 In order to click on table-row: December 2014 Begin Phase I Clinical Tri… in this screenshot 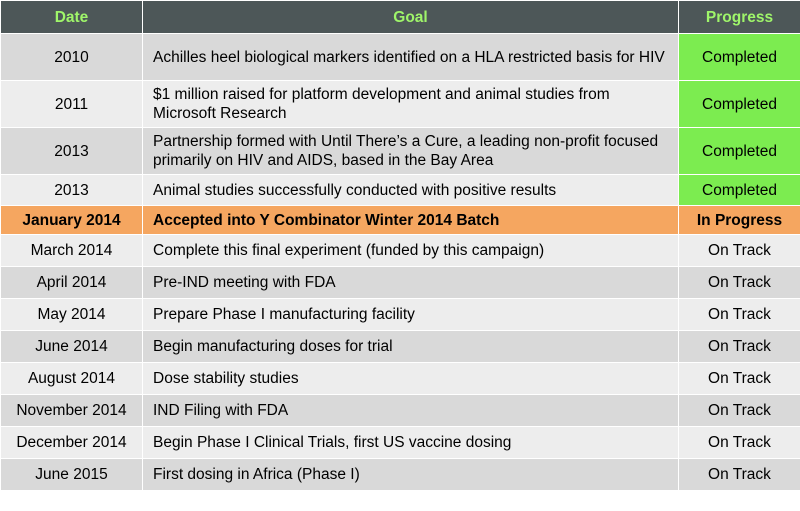, I will do `click(400, 442)`.